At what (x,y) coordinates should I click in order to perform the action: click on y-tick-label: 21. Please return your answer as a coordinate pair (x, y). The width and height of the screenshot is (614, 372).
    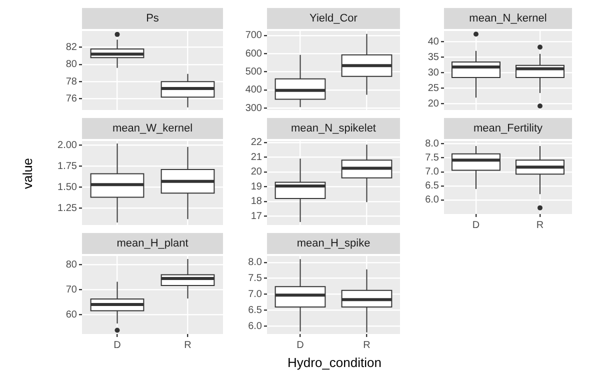
    Looking at the image, I should click on (256, 157).